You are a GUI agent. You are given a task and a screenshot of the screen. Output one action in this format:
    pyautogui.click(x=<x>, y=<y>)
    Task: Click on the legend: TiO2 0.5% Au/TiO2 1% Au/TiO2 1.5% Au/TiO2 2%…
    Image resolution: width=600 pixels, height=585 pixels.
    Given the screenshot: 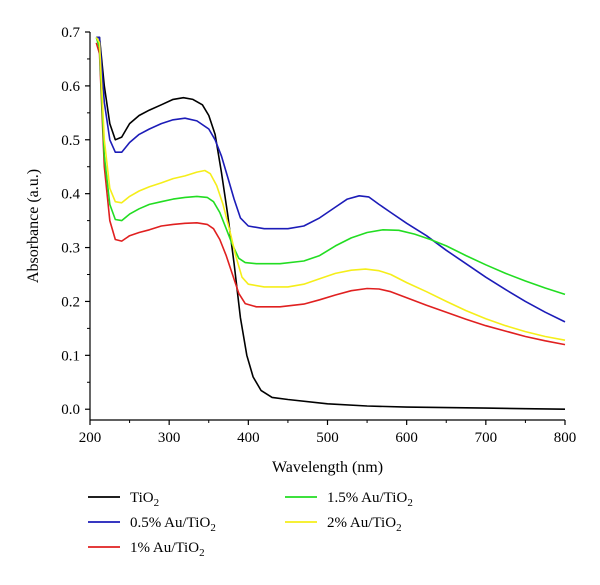 What is the action you would take?
    pyautogui.click(x=250, y=524)
    